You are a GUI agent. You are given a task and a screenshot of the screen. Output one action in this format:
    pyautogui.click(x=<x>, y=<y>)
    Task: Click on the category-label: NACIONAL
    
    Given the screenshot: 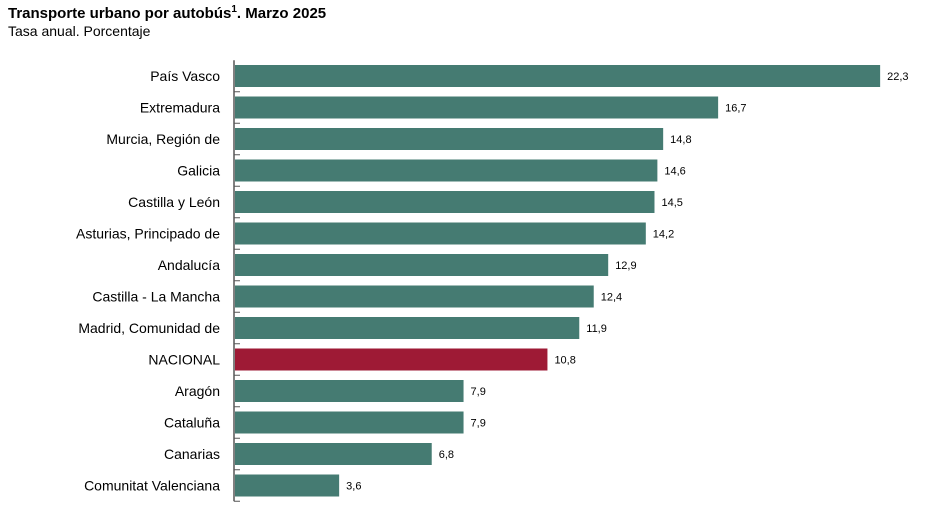 What is the action you would take?
    pyautogui.click(x=184, y=360)
    